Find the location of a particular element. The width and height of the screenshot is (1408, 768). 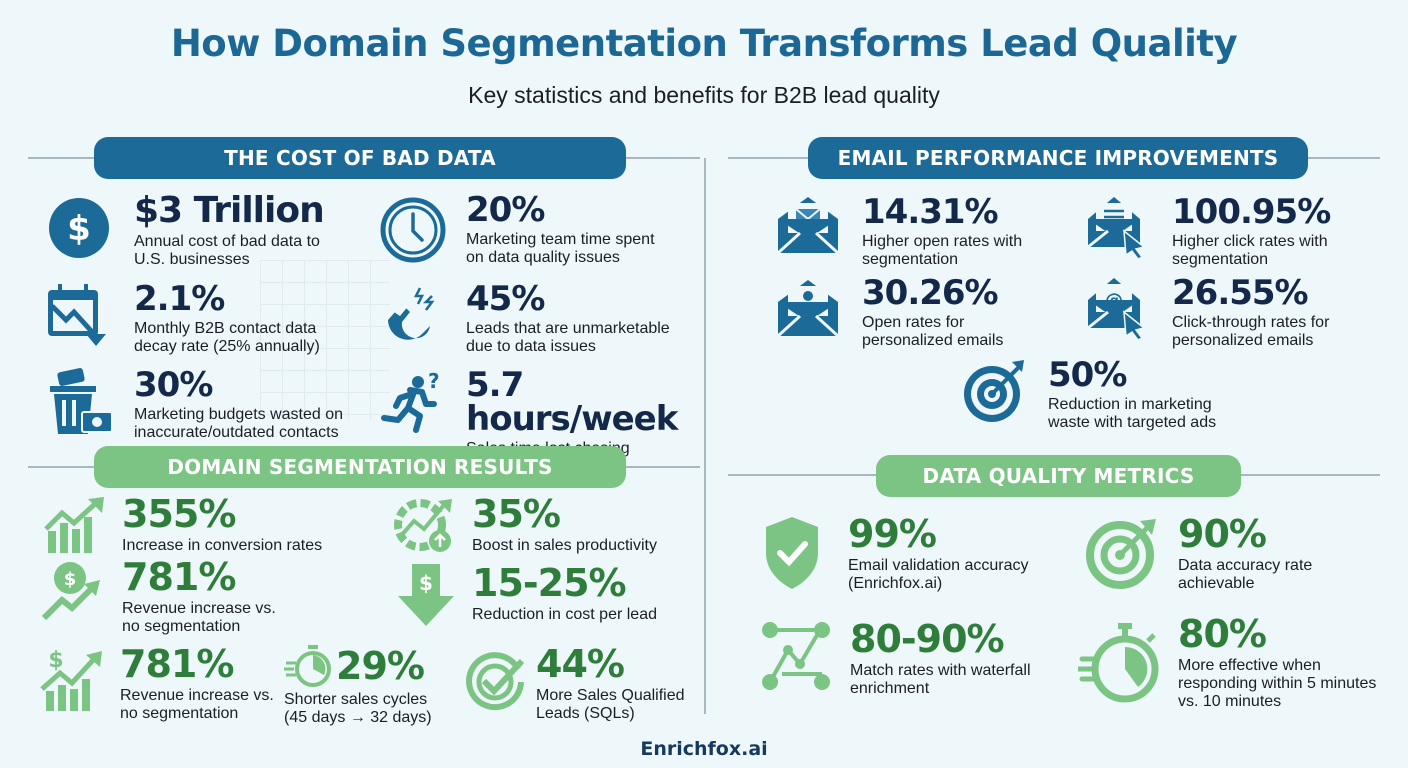

stat-card: 355% Increase in conversion rates is located at coordinates (209, 525).